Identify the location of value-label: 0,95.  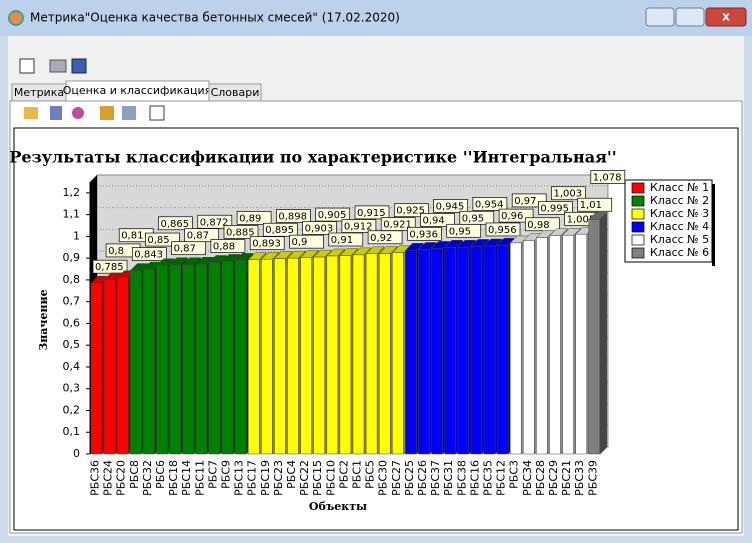
(460, 231).